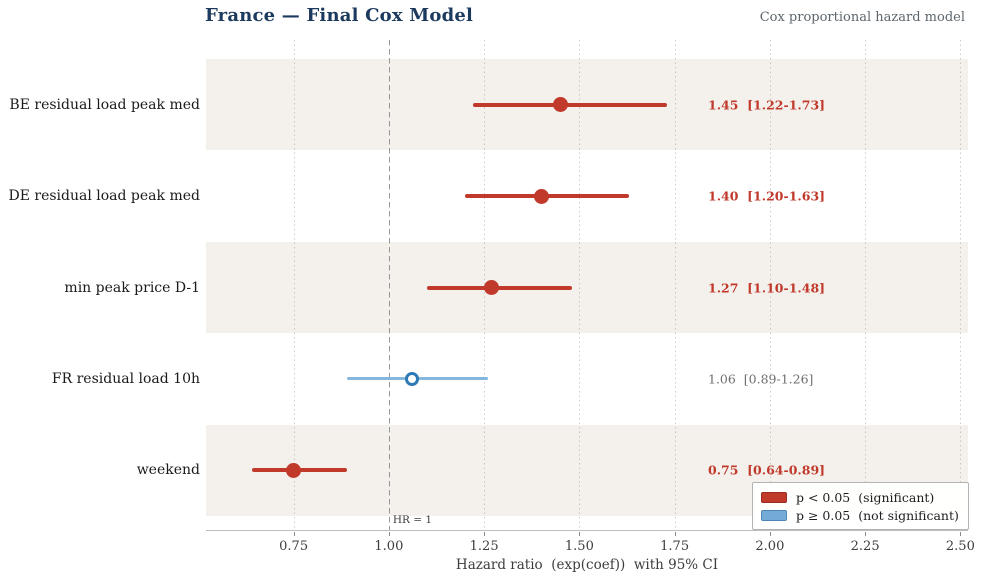 This screenshot has width=987, height=586. What do you see at coordinates (412, 520) in the screenshot?
I see `reference-line-label: HR = 1` at bounding box center [412, 520].